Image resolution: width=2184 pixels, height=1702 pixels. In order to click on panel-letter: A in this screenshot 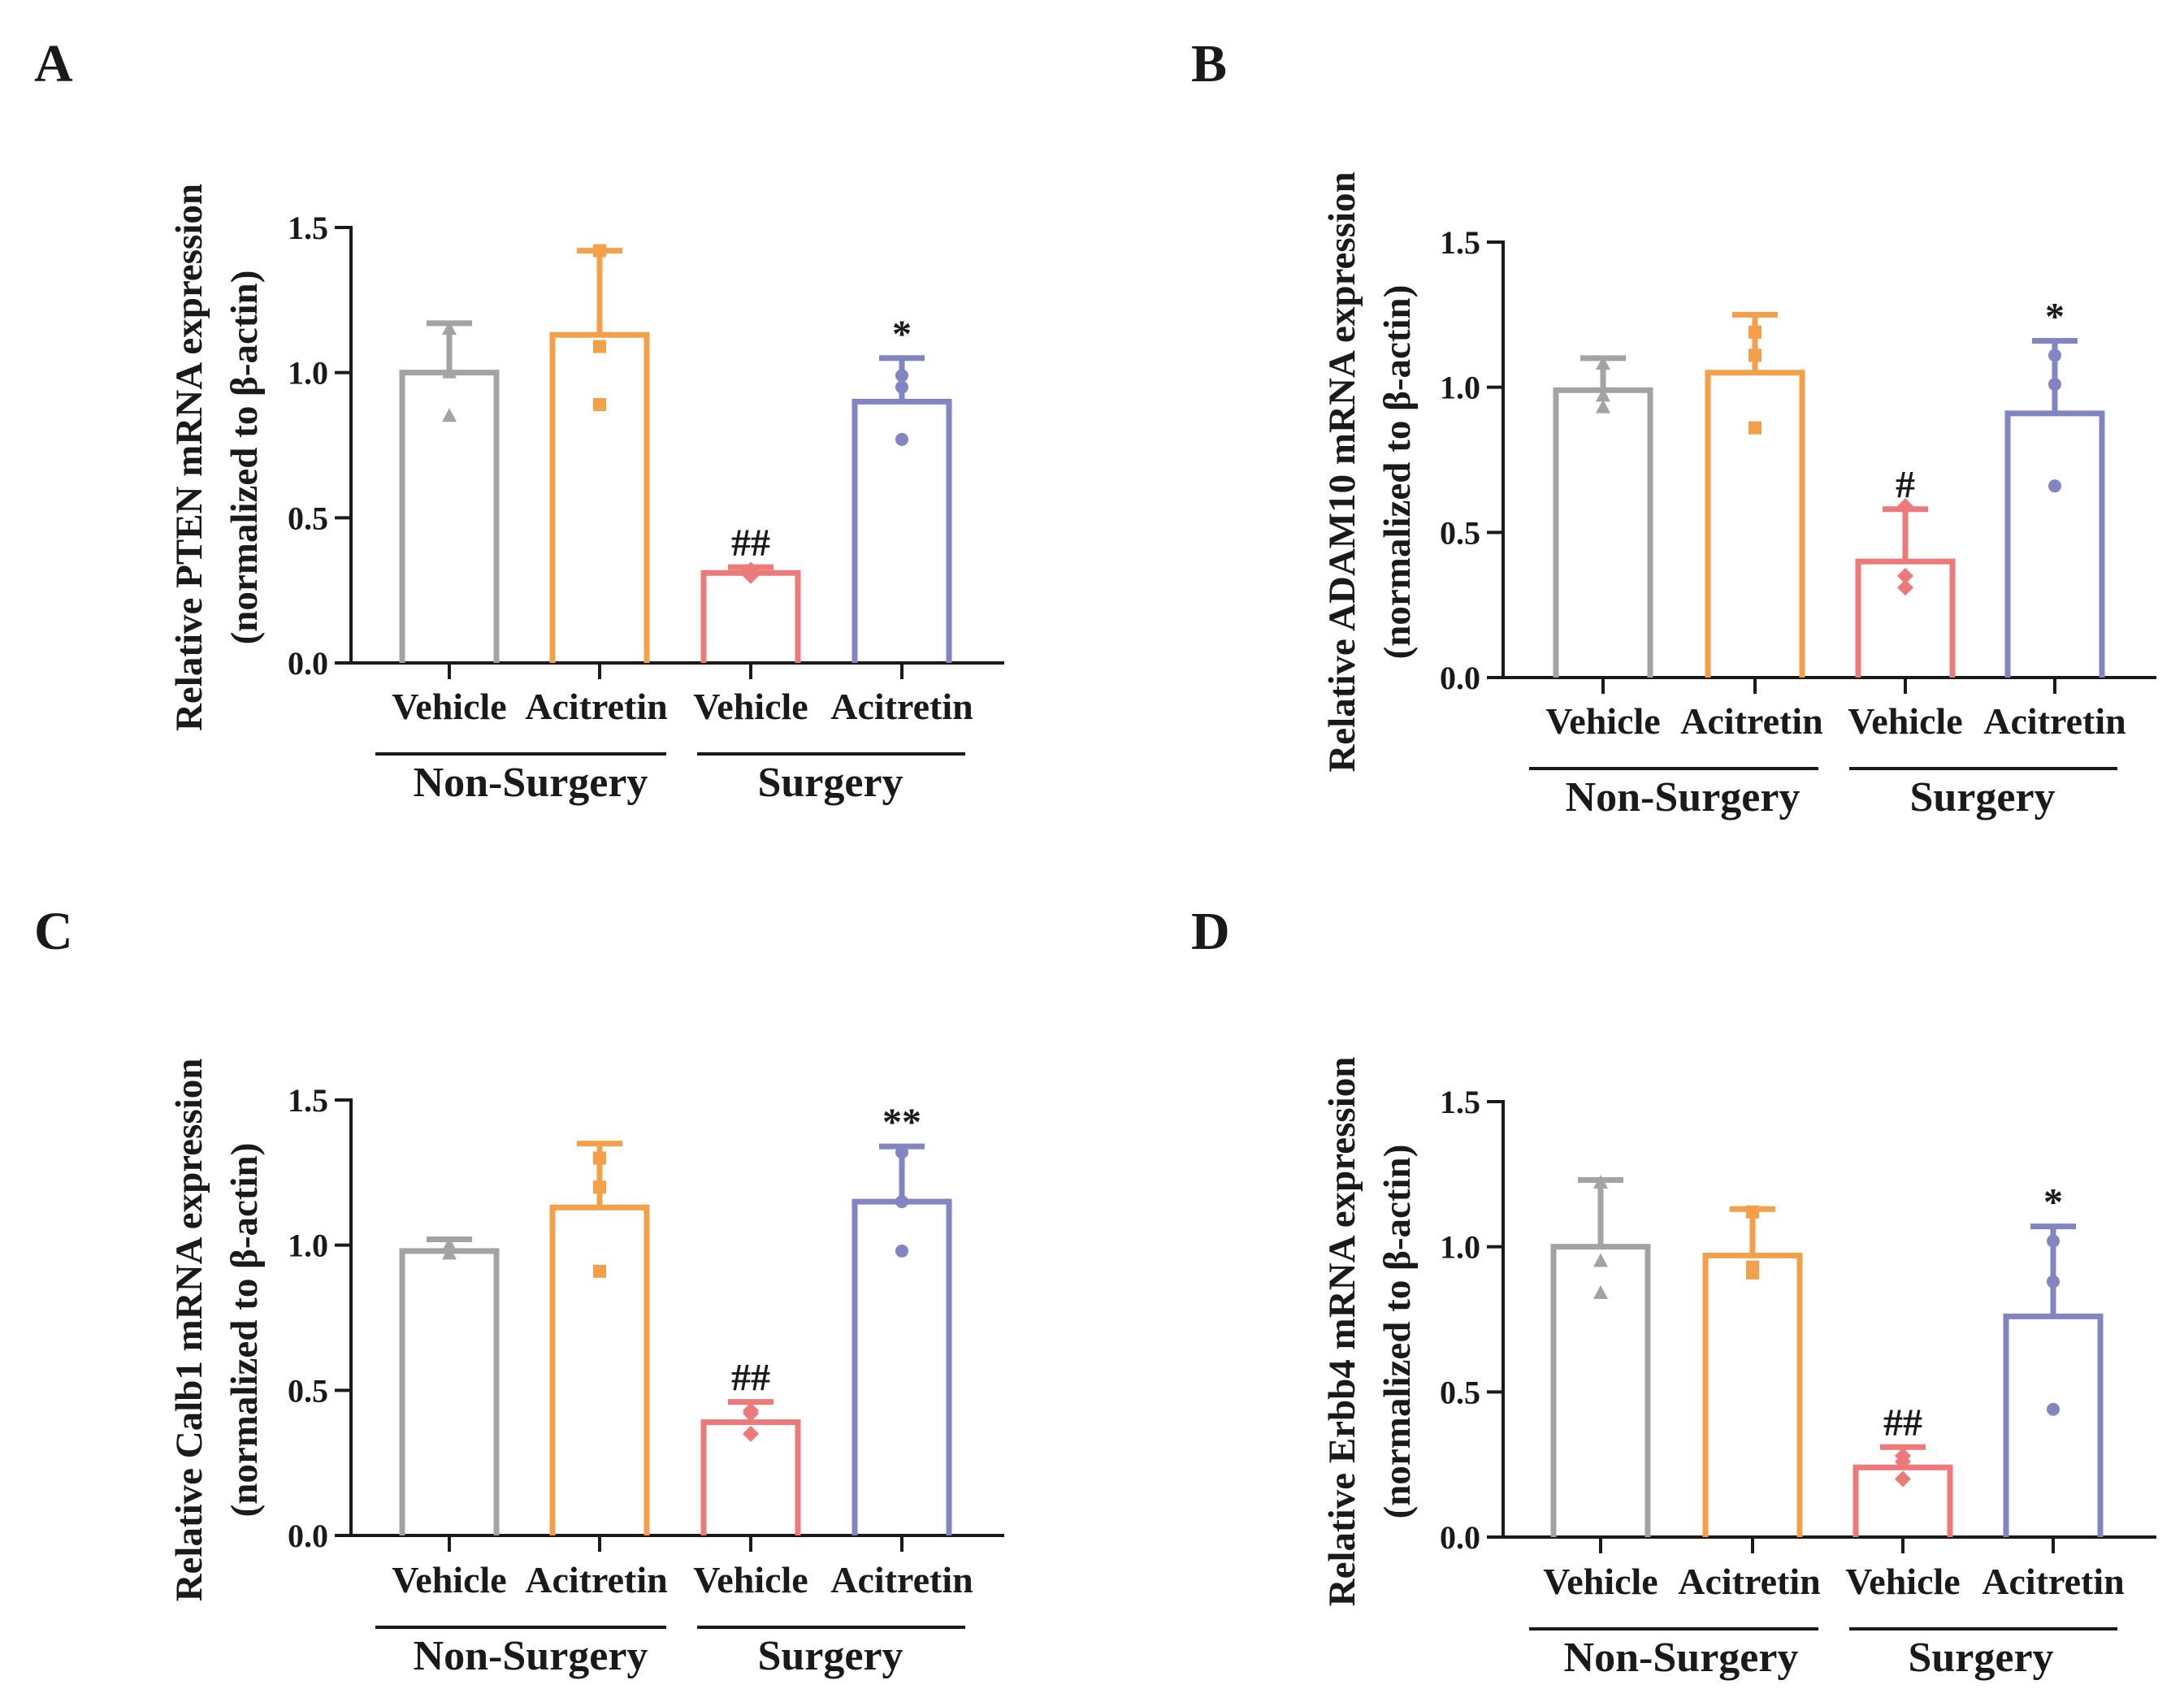, I will do `click(54, 63)`.